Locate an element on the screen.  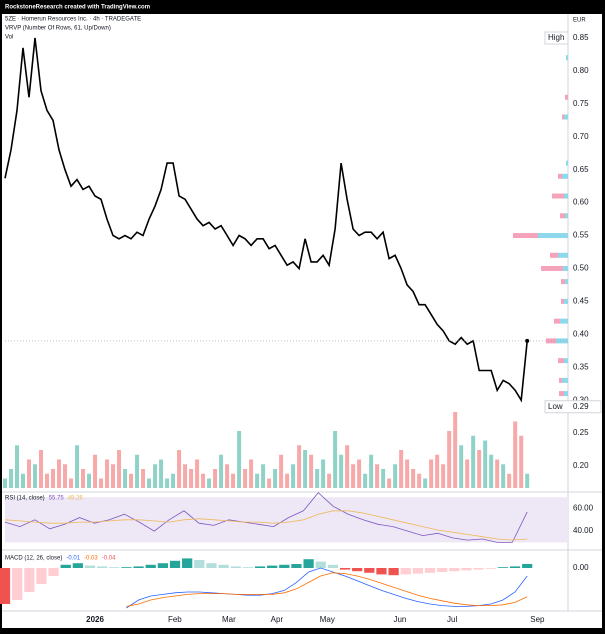
y-tick-label: 0.50 is located at coordinates (581, 268).